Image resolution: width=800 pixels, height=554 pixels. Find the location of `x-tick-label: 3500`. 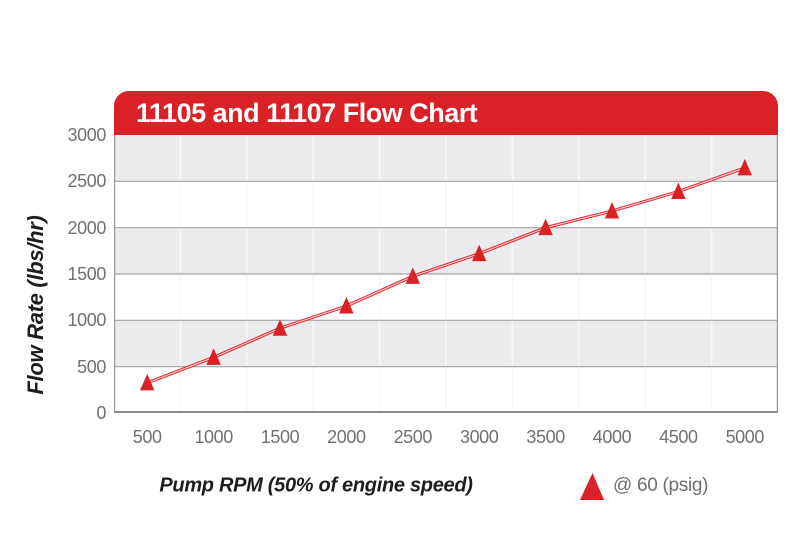

x-tick-label: 3500 is located at coordinates (545, 437).